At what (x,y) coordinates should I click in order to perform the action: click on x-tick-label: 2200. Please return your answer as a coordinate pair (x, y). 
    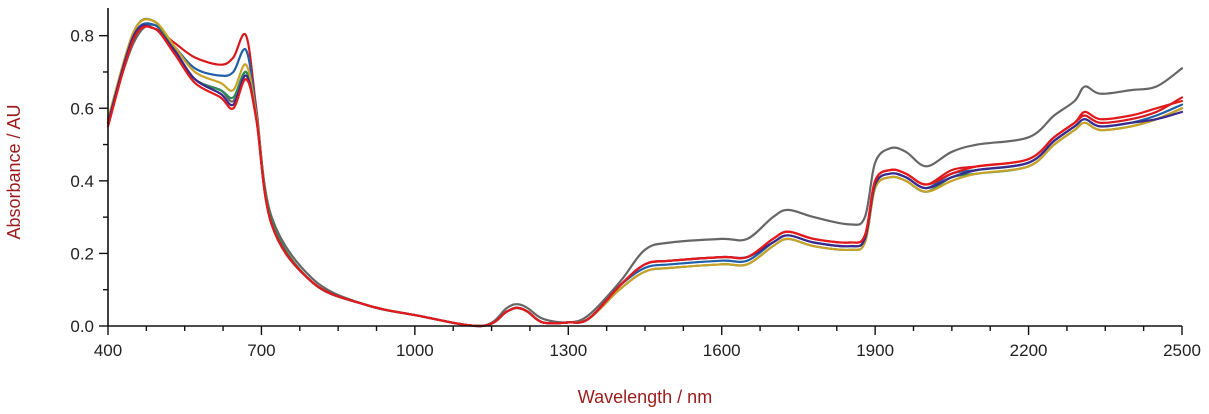
    Looking at the image, I should click on (1029, 350).